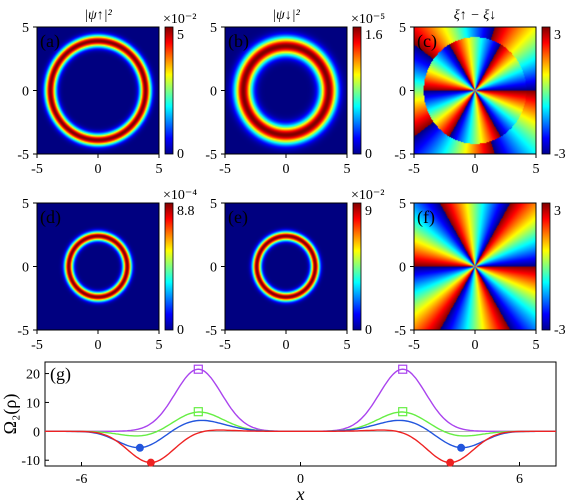 The width and height of the screenshot is (582, 502). Describe the element at coordinates (186, 211) in the screenshot. I see `colorbar-max: 8.8` at that location.